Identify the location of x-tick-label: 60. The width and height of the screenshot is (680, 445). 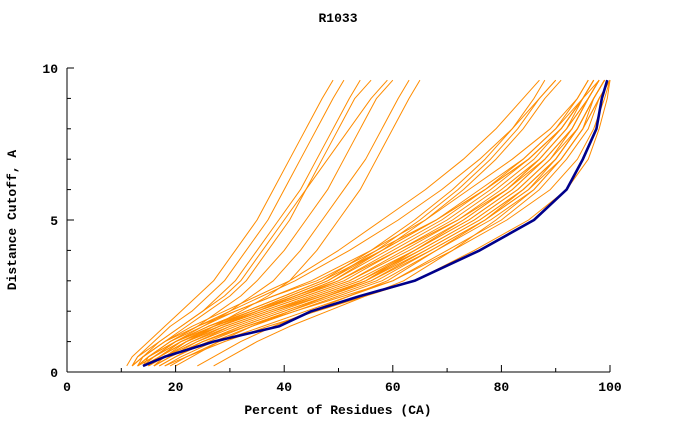
(393, 387).